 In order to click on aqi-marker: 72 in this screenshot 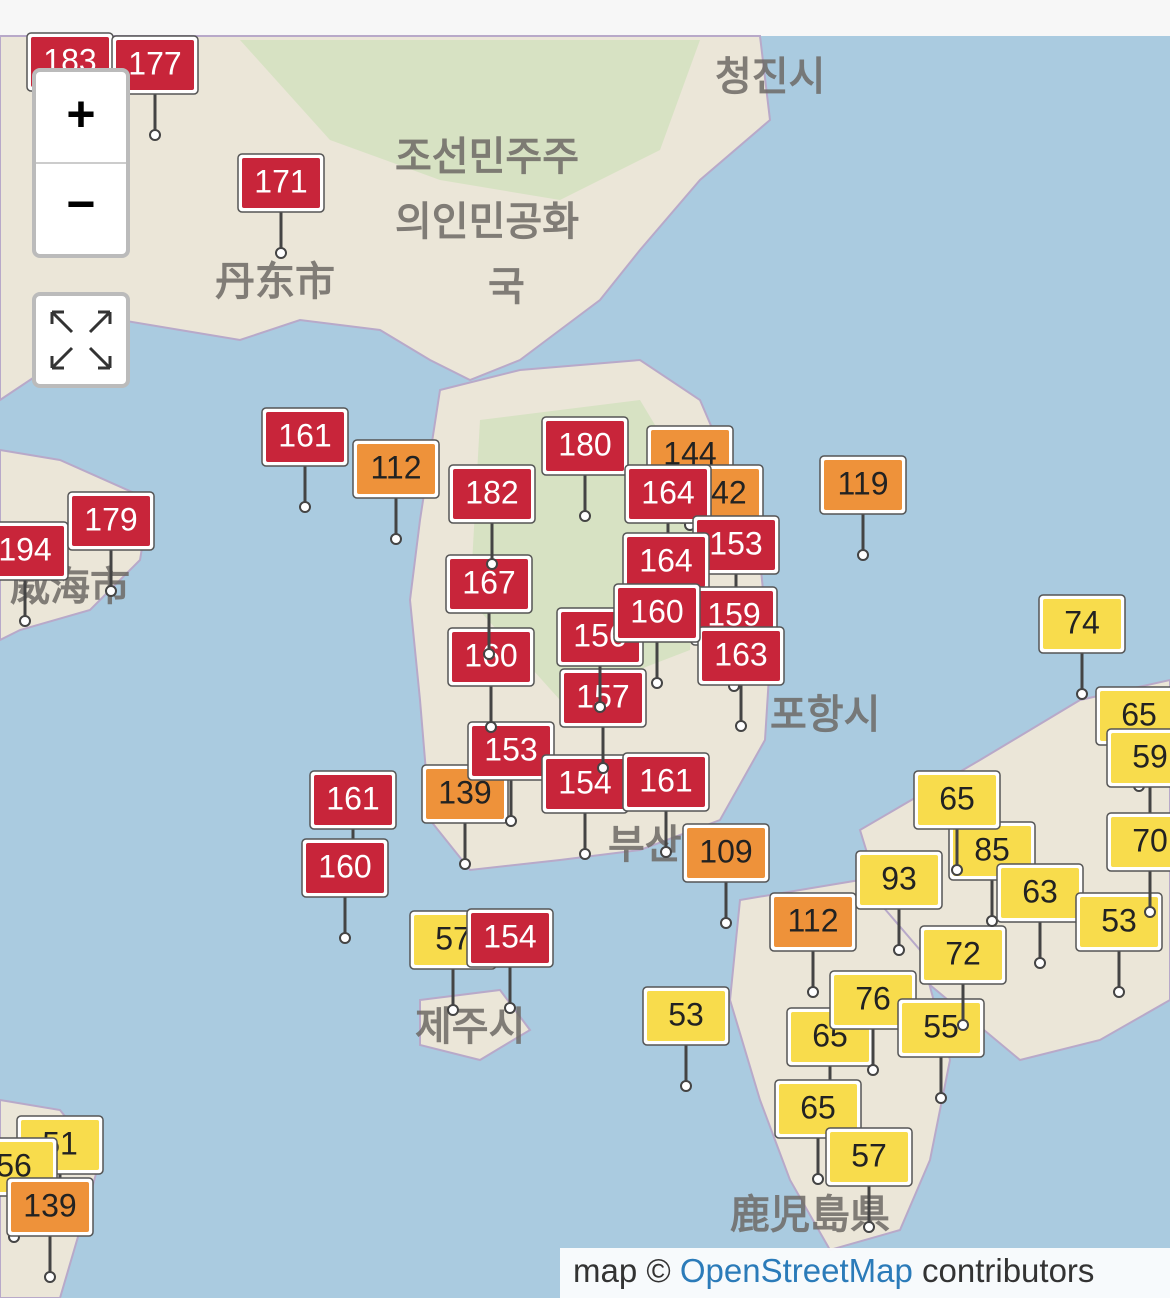, I will do `click(963, 978)`.